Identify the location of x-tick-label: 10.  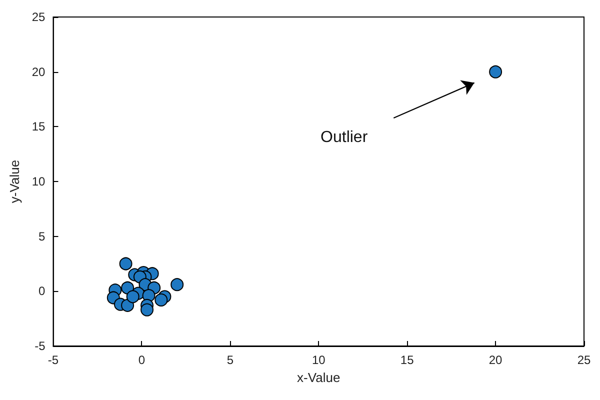
(319, 360).